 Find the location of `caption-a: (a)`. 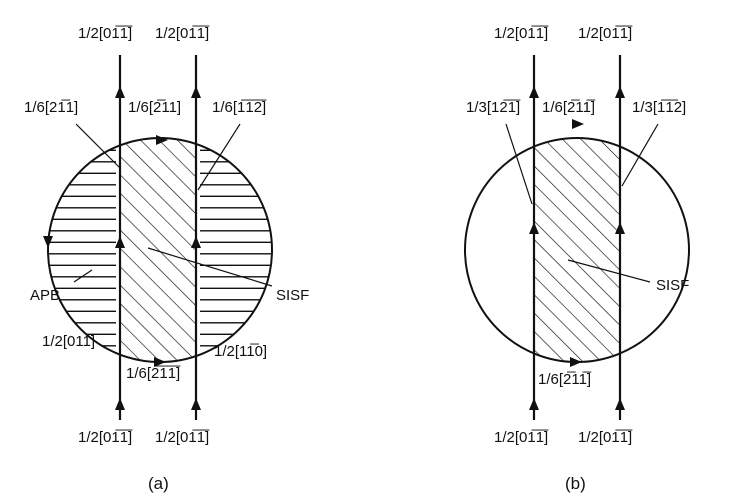

caption-a: (a) is located at coordinates (158, 483).